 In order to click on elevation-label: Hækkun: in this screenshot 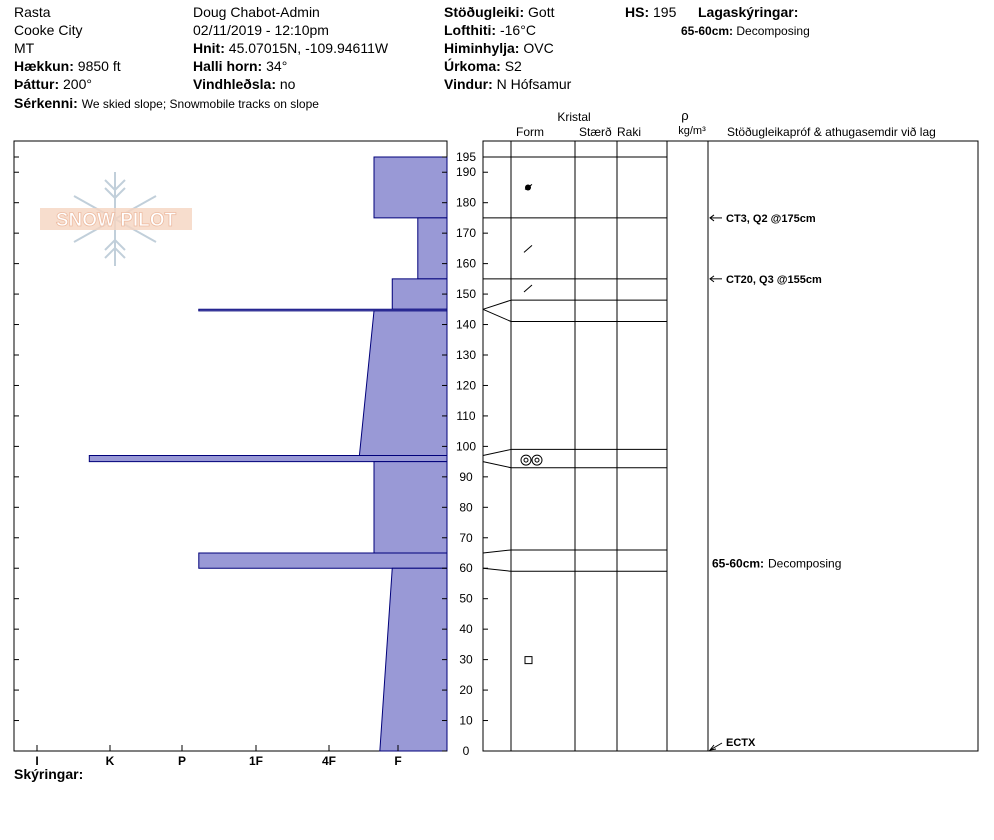, I will do `click(44, 66)`.